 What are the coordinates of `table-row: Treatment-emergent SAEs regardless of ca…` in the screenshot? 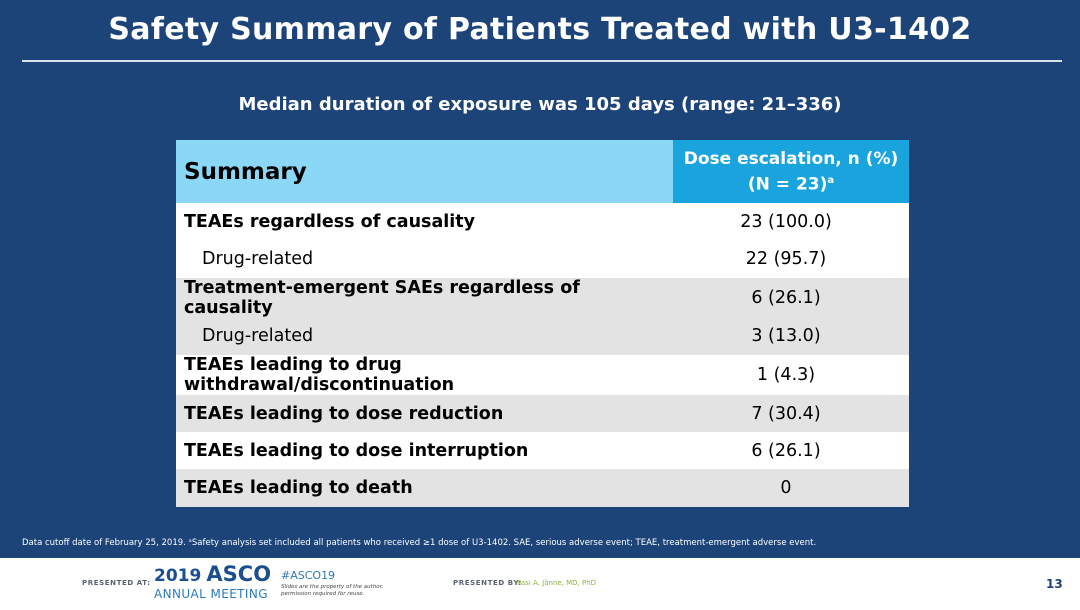 It's located at (542, 297).